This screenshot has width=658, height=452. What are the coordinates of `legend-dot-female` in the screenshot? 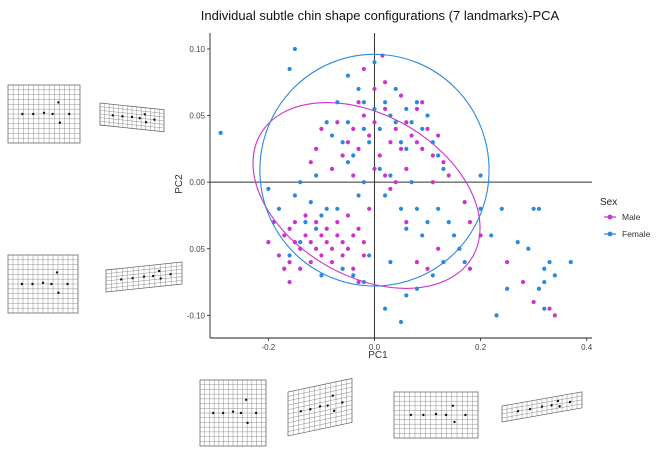 It's located at (610, 234).